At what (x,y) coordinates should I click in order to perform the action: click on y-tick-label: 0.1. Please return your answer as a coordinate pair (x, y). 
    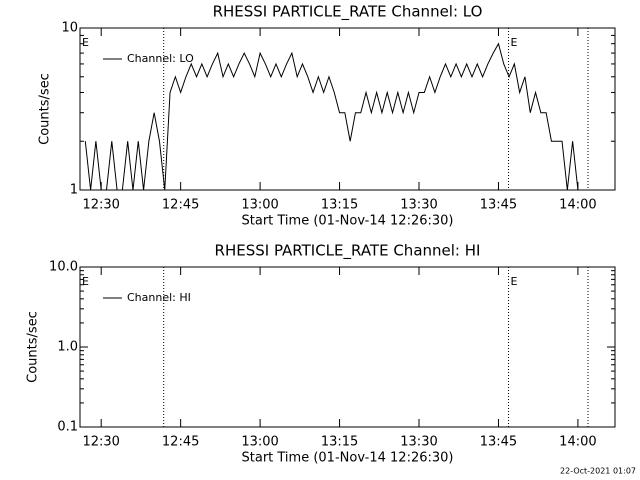
    Looking at the image, I should click on (67, 427).